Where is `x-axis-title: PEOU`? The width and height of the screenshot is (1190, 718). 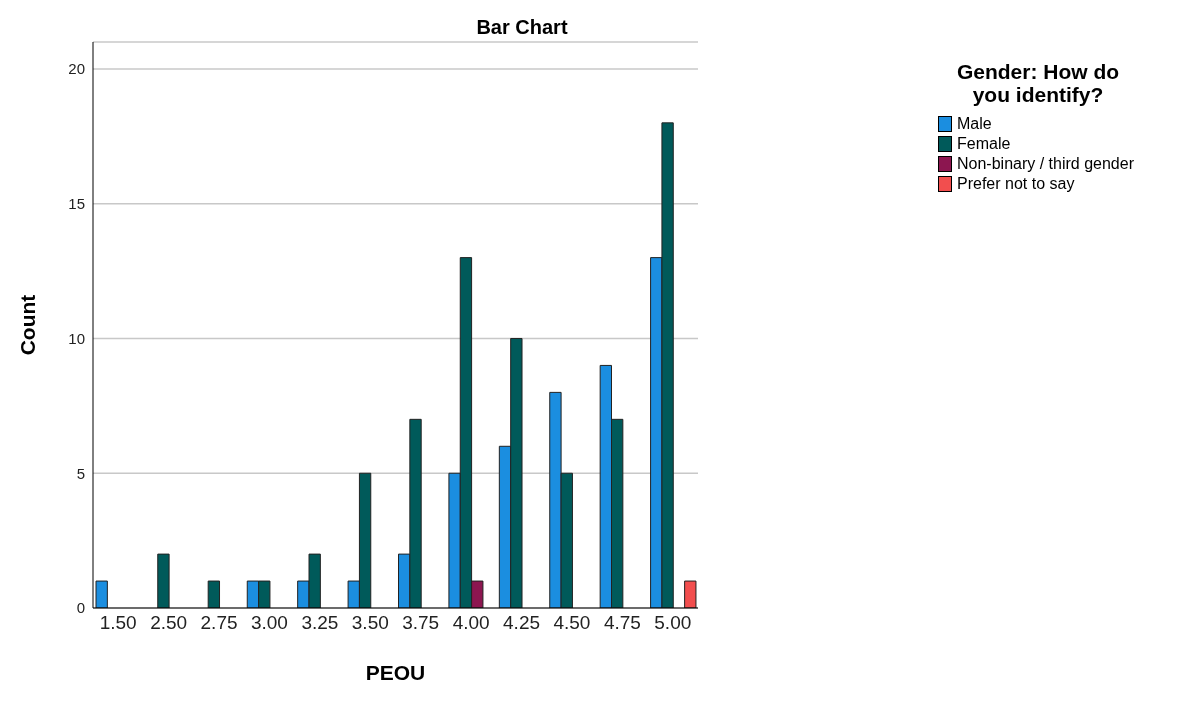 x-axis-title: PEOU is located at coordinates (395, 672).